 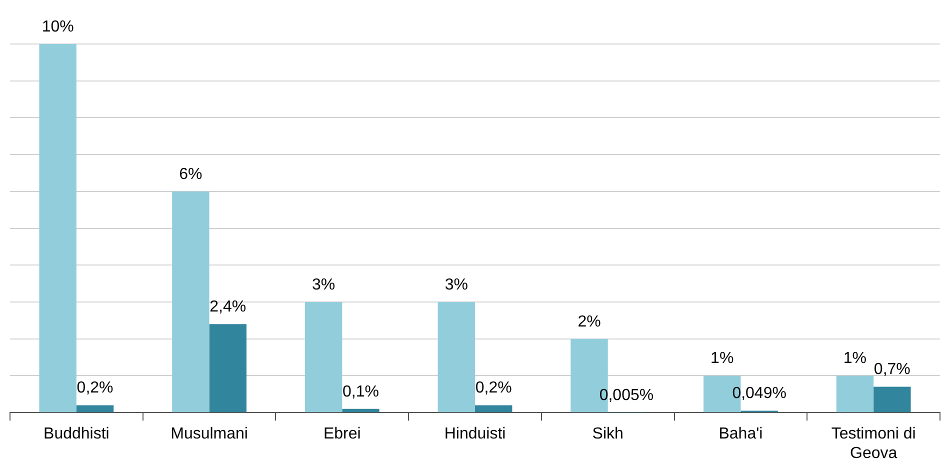 I want to click on x-tick-label: Baha'i, so click(x=740, y=434).